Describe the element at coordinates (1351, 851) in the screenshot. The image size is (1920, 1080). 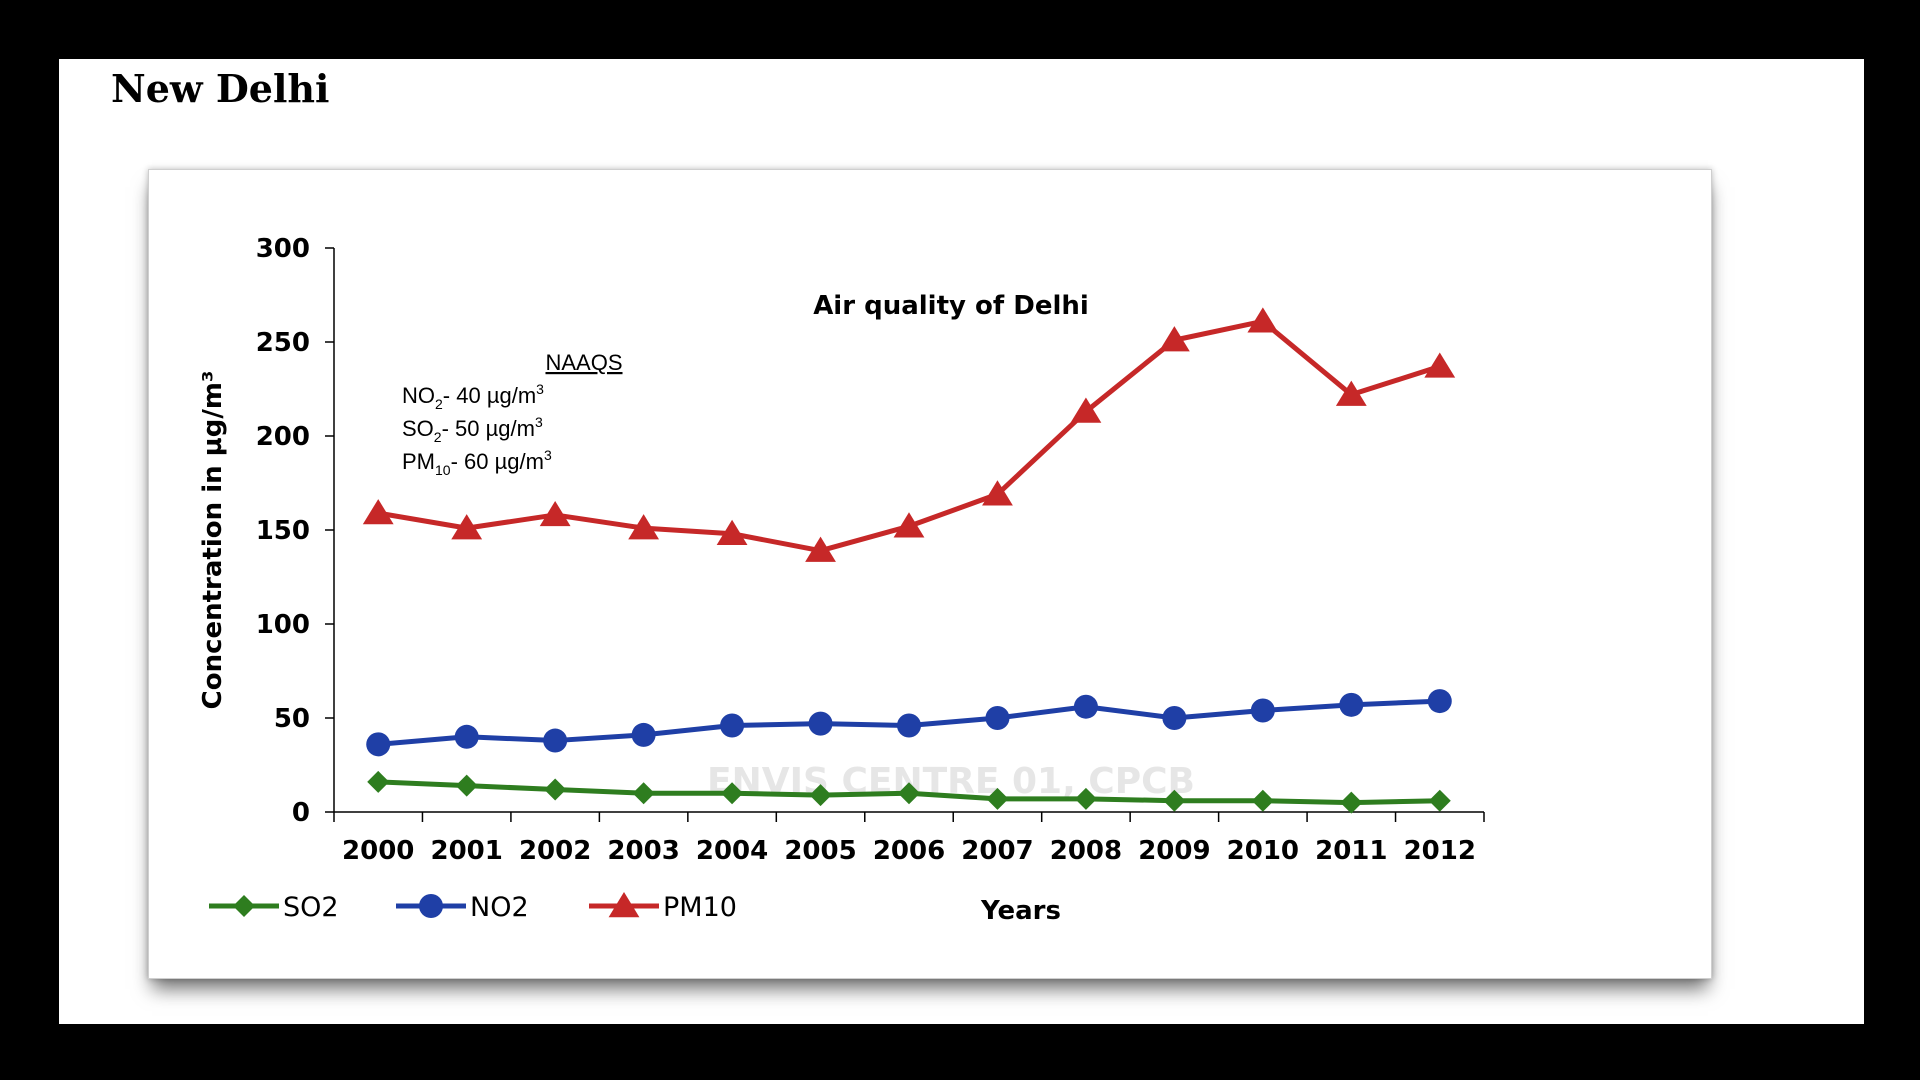
I see `x-tick-label: 2011` at that location.